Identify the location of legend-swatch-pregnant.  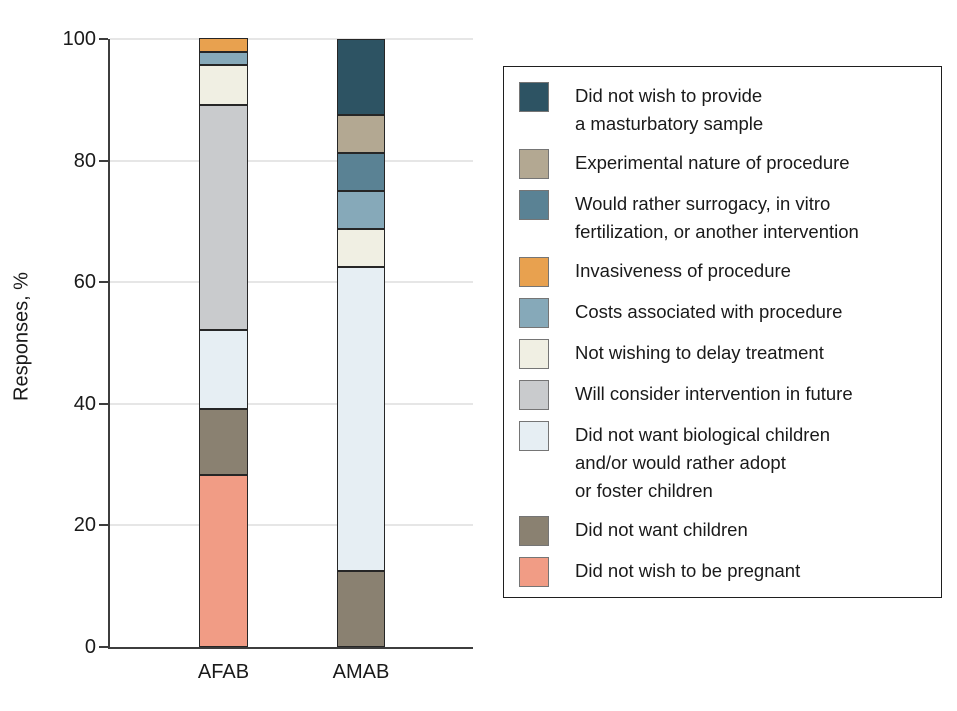
(534, 572).